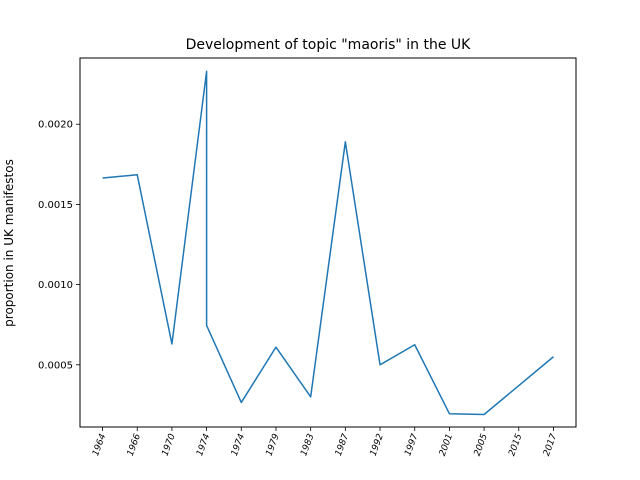 This screenshot has height=480, width=640. What do you see at coordinates (342, 444) in the screenshot?
I see `x-tick-label: 1987` at bounding box center [342, 444].